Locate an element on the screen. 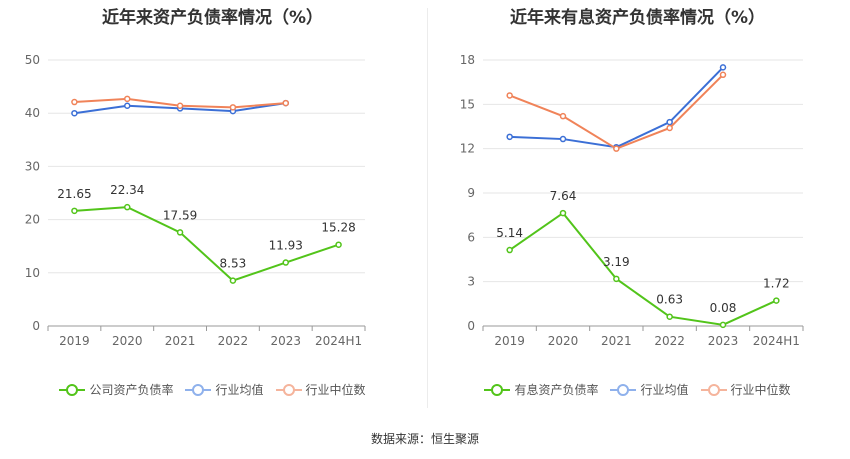  chart-title: 近年来有息资产负债率情况（%） is located at coordinates (637, 18).